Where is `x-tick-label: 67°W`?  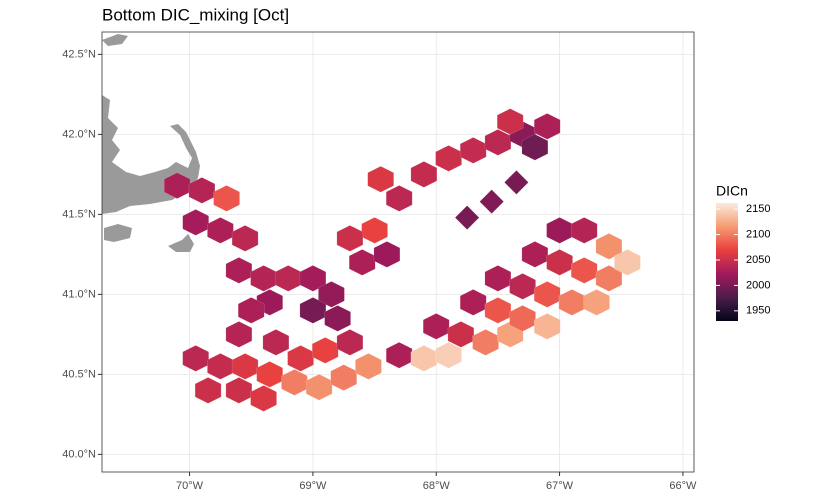
x-tick-label: 67°W is located at coordinates (560, 486).